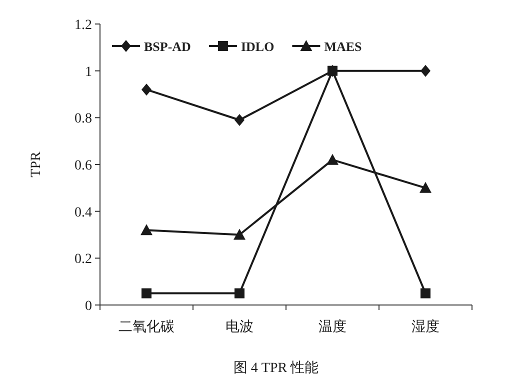 The height and width of the screenshot is (390, 520). I want to click on y-tick-label: 0.4, so click(83, 212).